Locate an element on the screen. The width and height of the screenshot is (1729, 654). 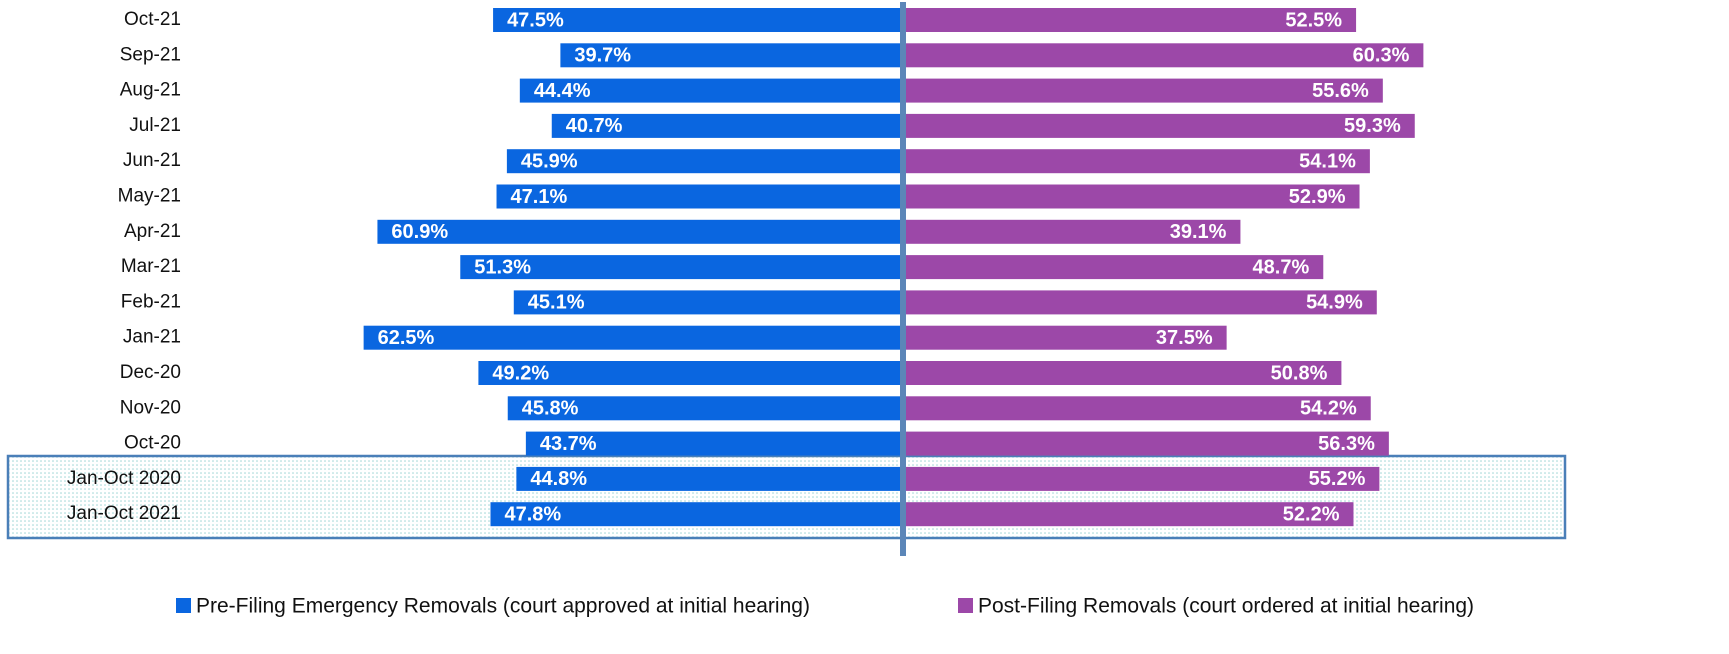
value-label: 39.1% is located at coordinates (1198, 232).